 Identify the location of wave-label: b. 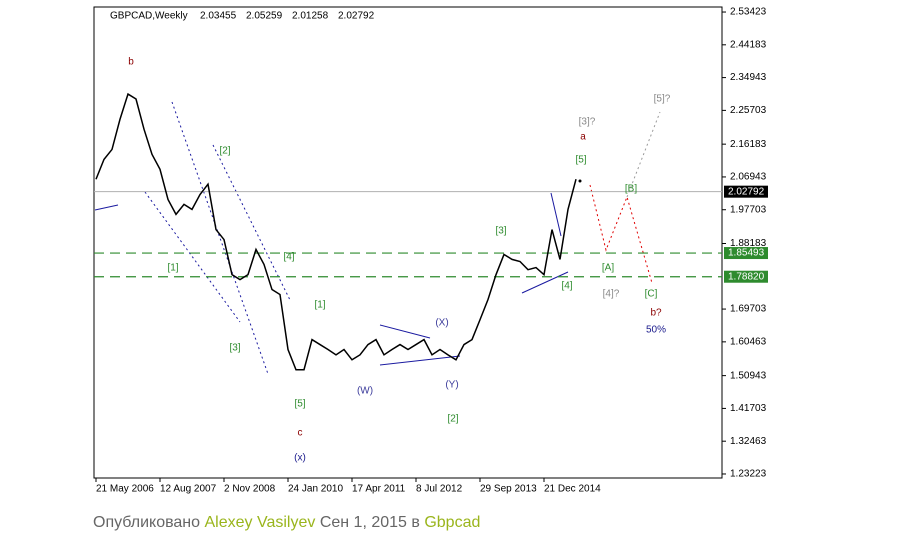
(131, 62).